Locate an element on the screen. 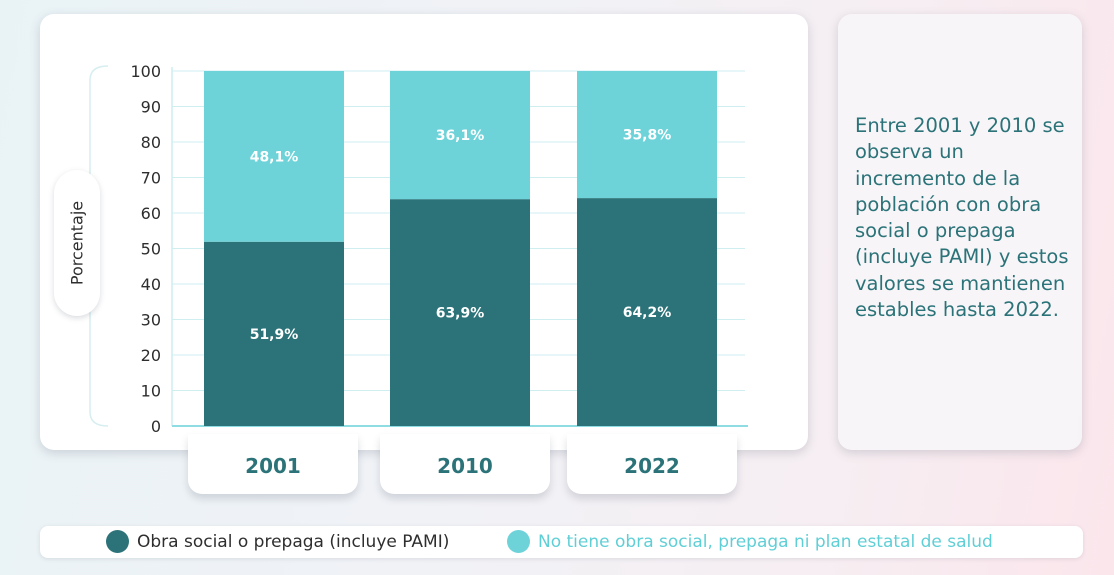 The image size is (1114, 575). category-label: 2010 is located at coordinates (465, 466).